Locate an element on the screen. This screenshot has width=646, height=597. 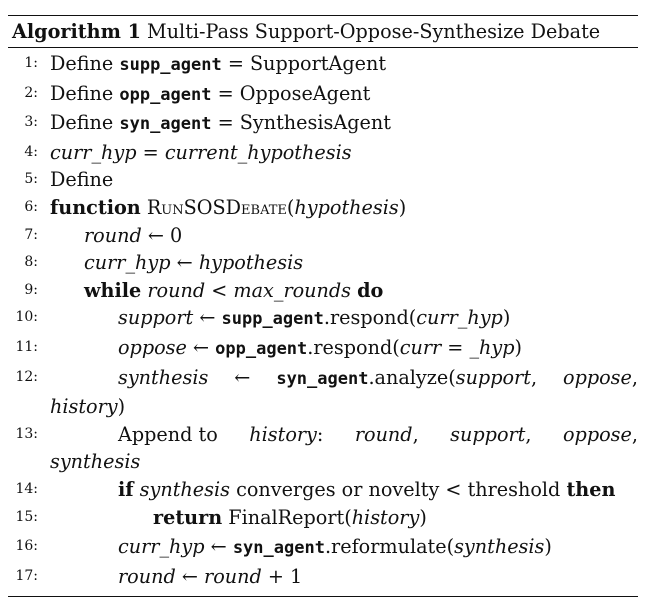
line-number: 3: is located at coordinates (31, 122).